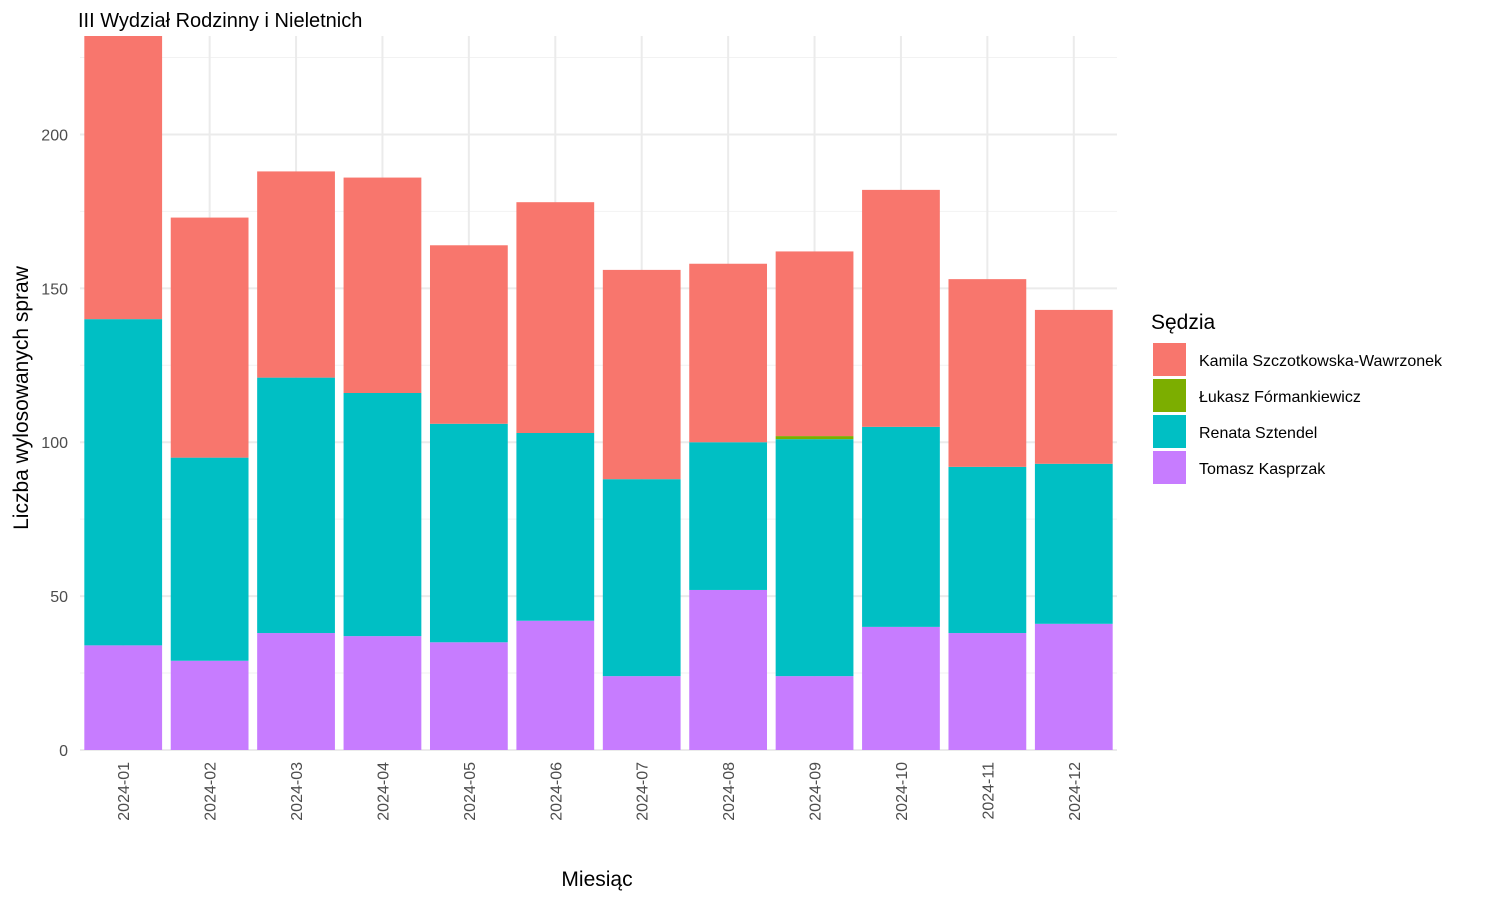  What do you see at coordinates (211, 791) in the screenshot?
I see `x-tick-label: 2024-02` at bounding box center [211, 791].